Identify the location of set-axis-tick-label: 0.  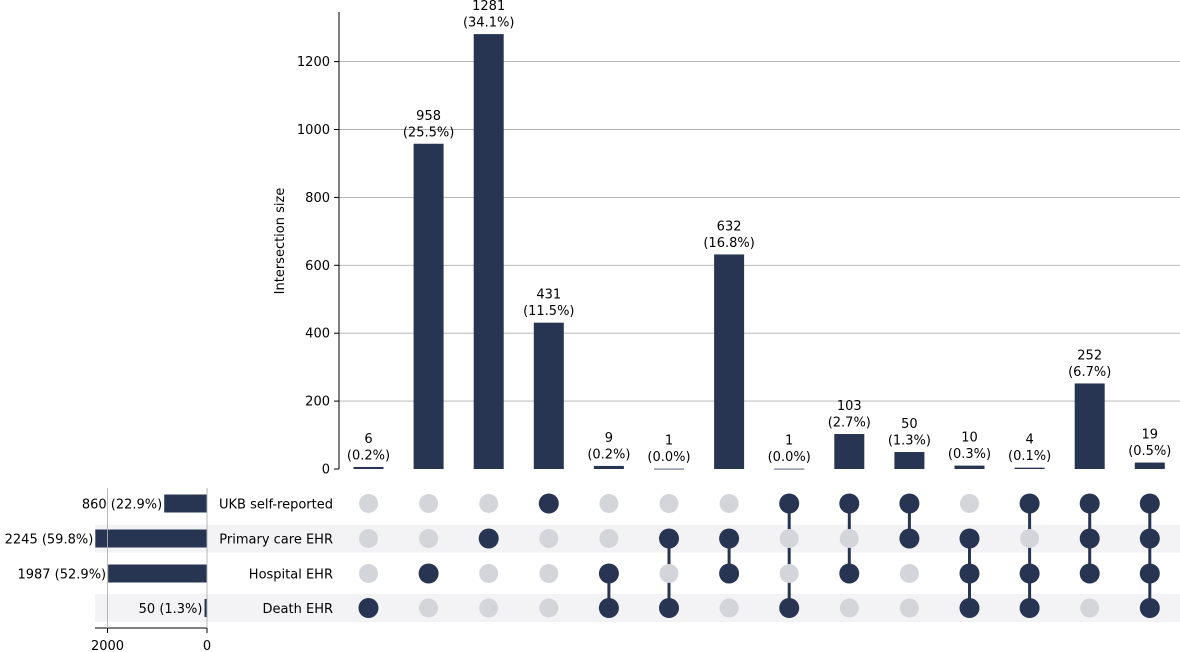
(207, 645).